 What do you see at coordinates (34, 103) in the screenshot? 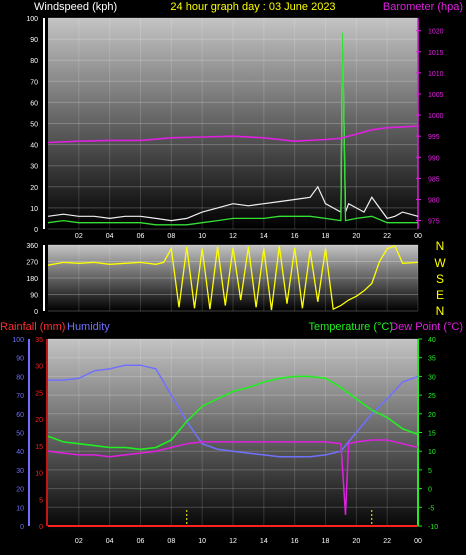
I see `wind-y-tick-label: 60` at bounding box center [34, 103].